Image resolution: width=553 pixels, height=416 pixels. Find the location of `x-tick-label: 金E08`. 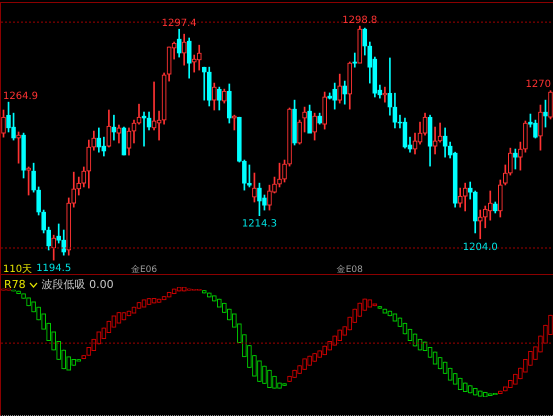

x-tick-label: 金E08 is located at coordinates (350, 269).